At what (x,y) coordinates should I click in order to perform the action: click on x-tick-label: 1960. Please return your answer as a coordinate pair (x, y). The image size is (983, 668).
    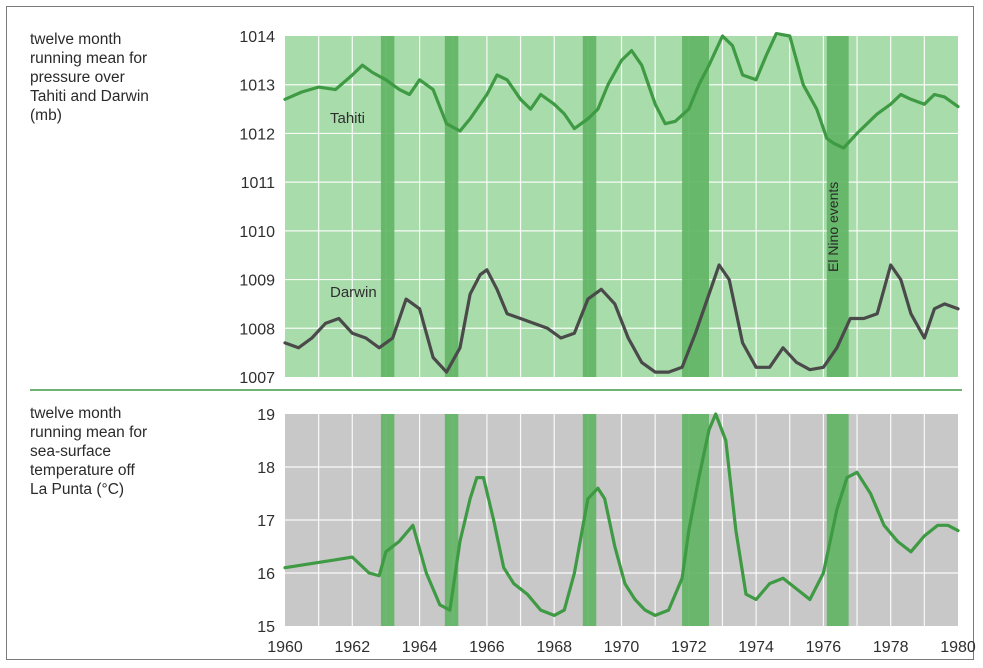
    Looking at the image, I should click on (285, 647).